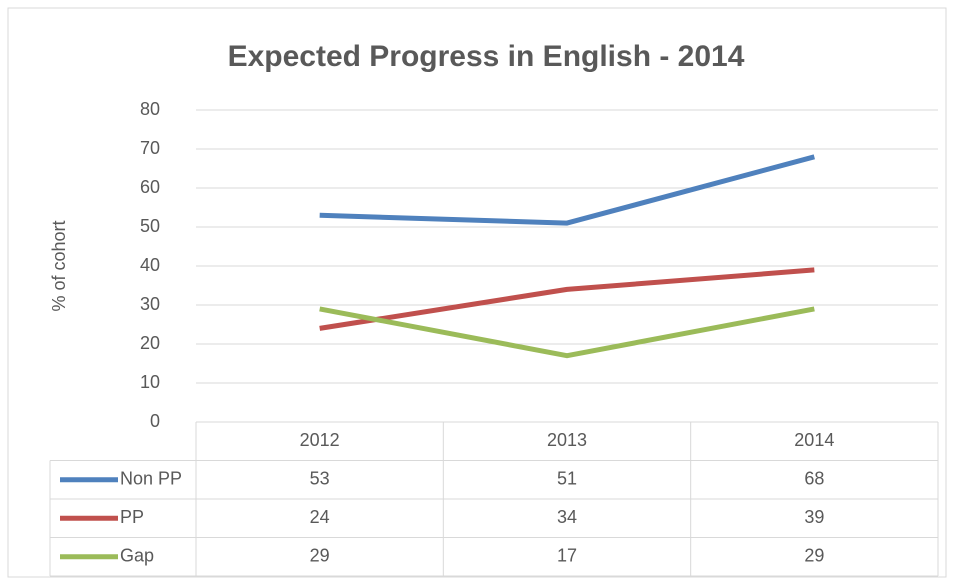  I want to click on y-axis-label: % of cohort, so click(59, 265).